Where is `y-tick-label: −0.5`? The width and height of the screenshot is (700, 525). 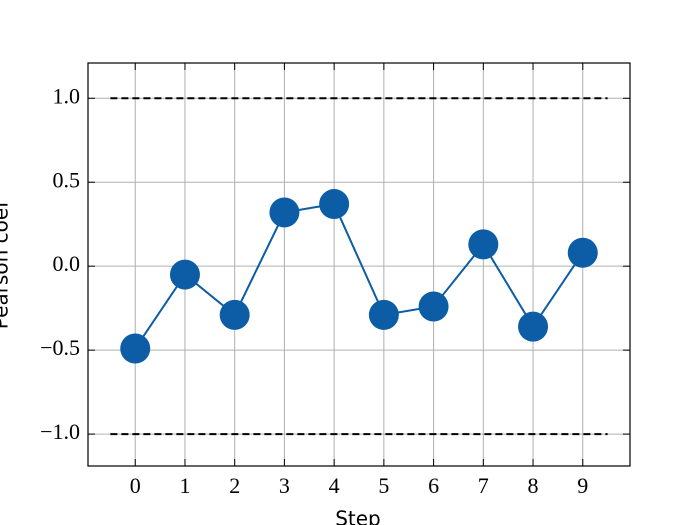 y-tick-label: −0.5 is located at coordinates (60, 347).